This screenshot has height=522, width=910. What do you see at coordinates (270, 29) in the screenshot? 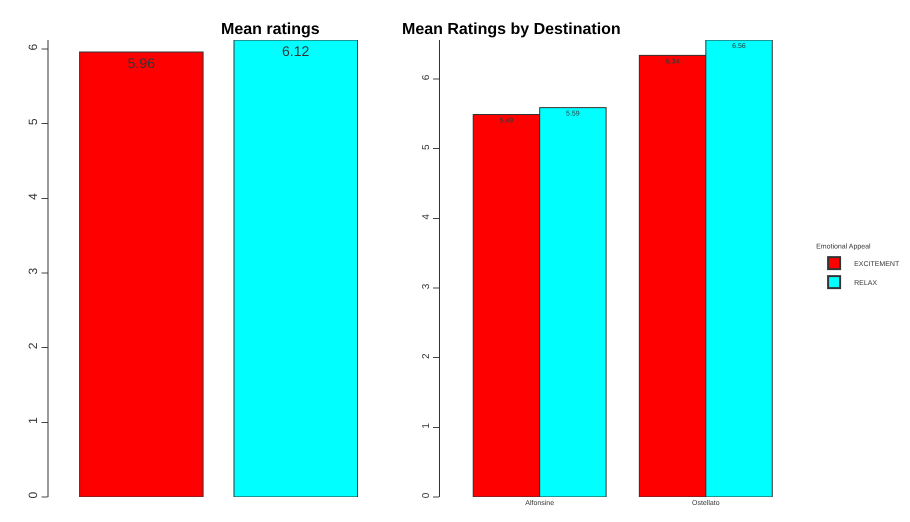
I see `chart-title: Mean ratings` at bounding box center [270, 29].